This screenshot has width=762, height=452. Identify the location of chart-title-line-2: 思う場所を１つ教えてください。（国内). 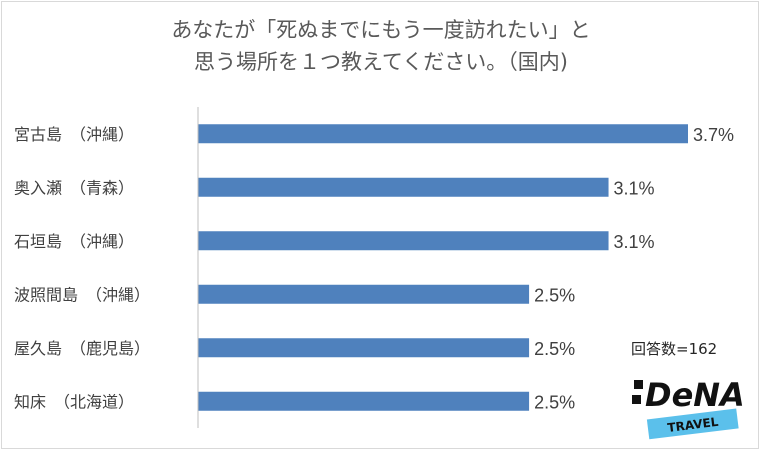
(380, 62).